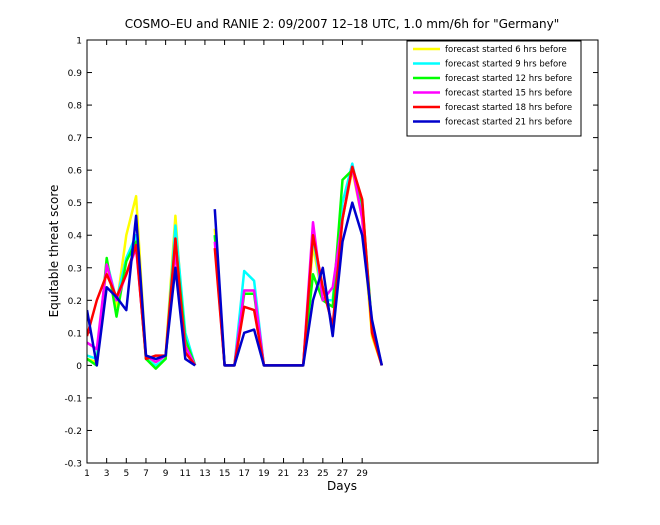  What do you see at coordinates (73, 432) in the screenshot?
I see `y-tick-label: -0.2` at bounding box center [73, 432].